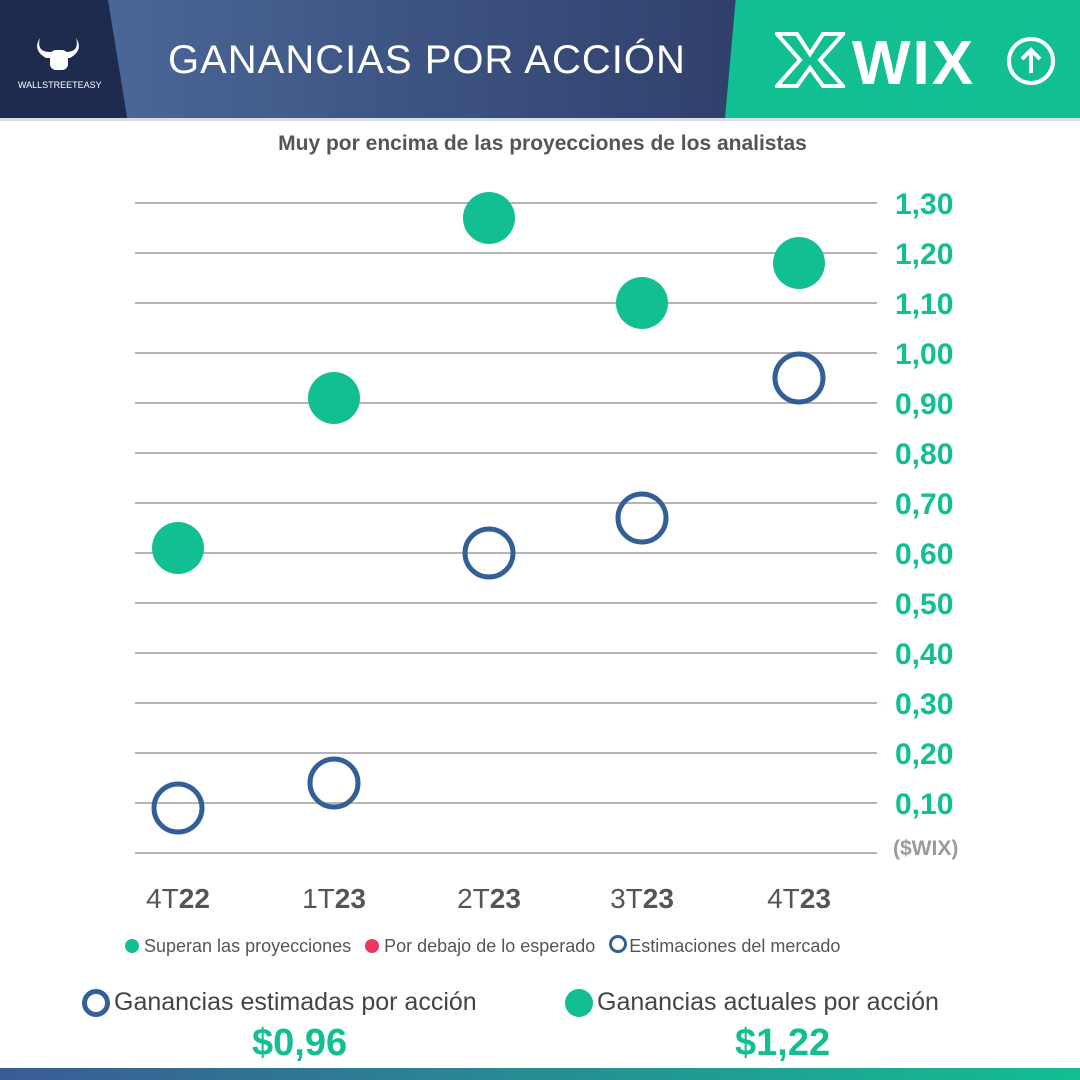 The image size is (1080, 1080). What do you see at coordinates (924, 804) in the screenshot?
I see `y-tick-label: 0,10` at bounding box center [924, 804].